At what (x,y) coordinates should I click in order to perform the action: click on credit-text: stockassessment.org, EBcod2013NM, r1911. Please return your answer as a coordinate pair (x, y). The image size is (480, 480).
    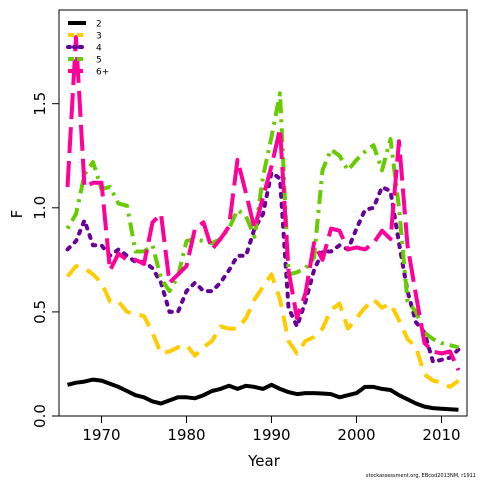
    Looking at the image, I should click on (421, 476).